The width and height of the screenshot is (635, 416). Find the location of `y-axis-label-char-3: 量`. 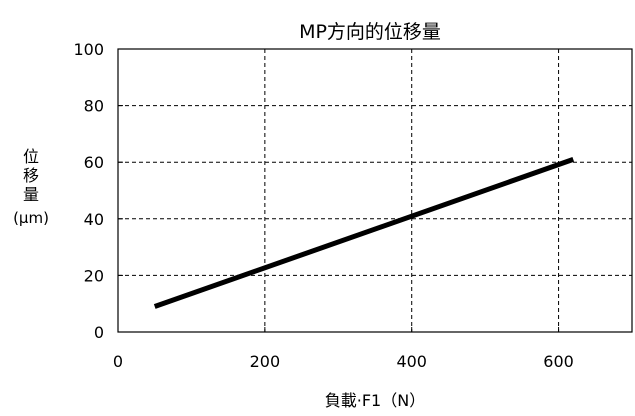

y-axis-label-char-3: 量 is located at coordinates (31, 194).